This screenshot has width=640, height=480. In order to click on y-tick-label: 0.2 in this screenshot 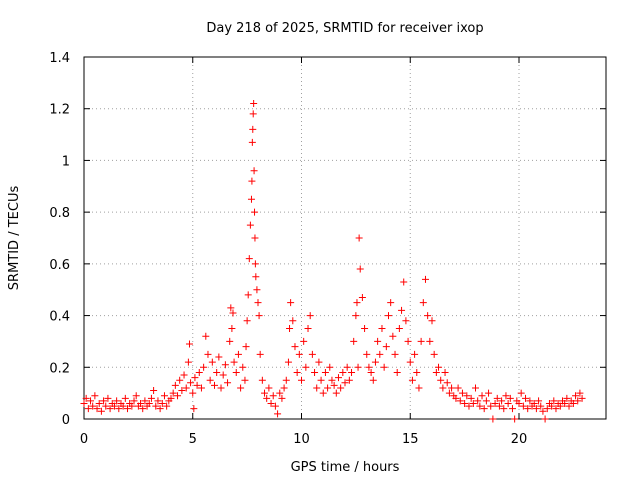, I will do `click(59, 368)`.